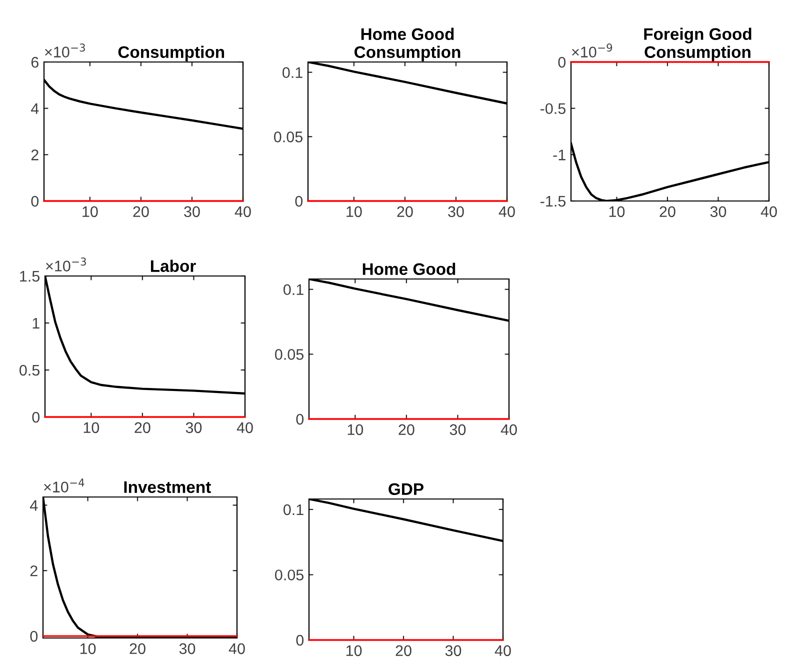 The height and width of the screenshot is (671, 792). What do you see at coordinates (698, 45) in the screenshot?
I see `chart-title: Foreign Good Consumption` at bounding box center [698, 45].